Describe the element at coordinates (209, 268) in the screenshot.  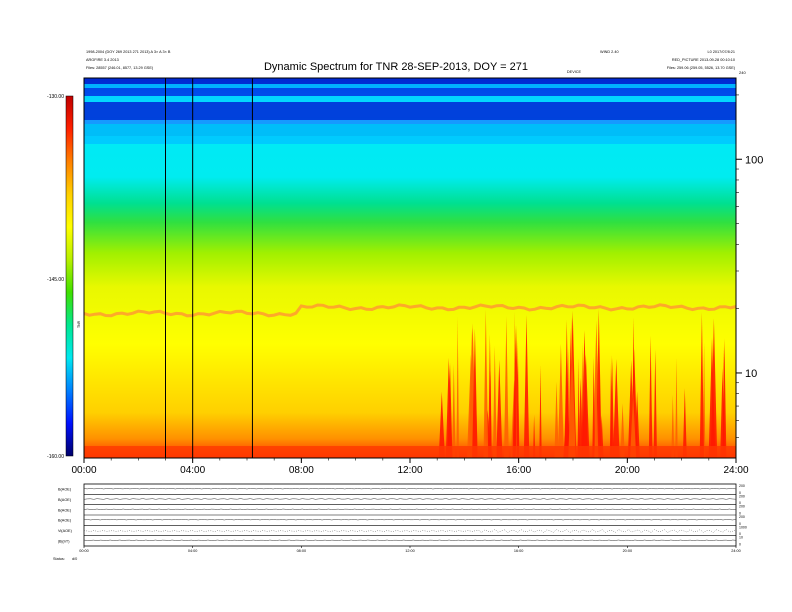
I see `vertical-markers` at that location.